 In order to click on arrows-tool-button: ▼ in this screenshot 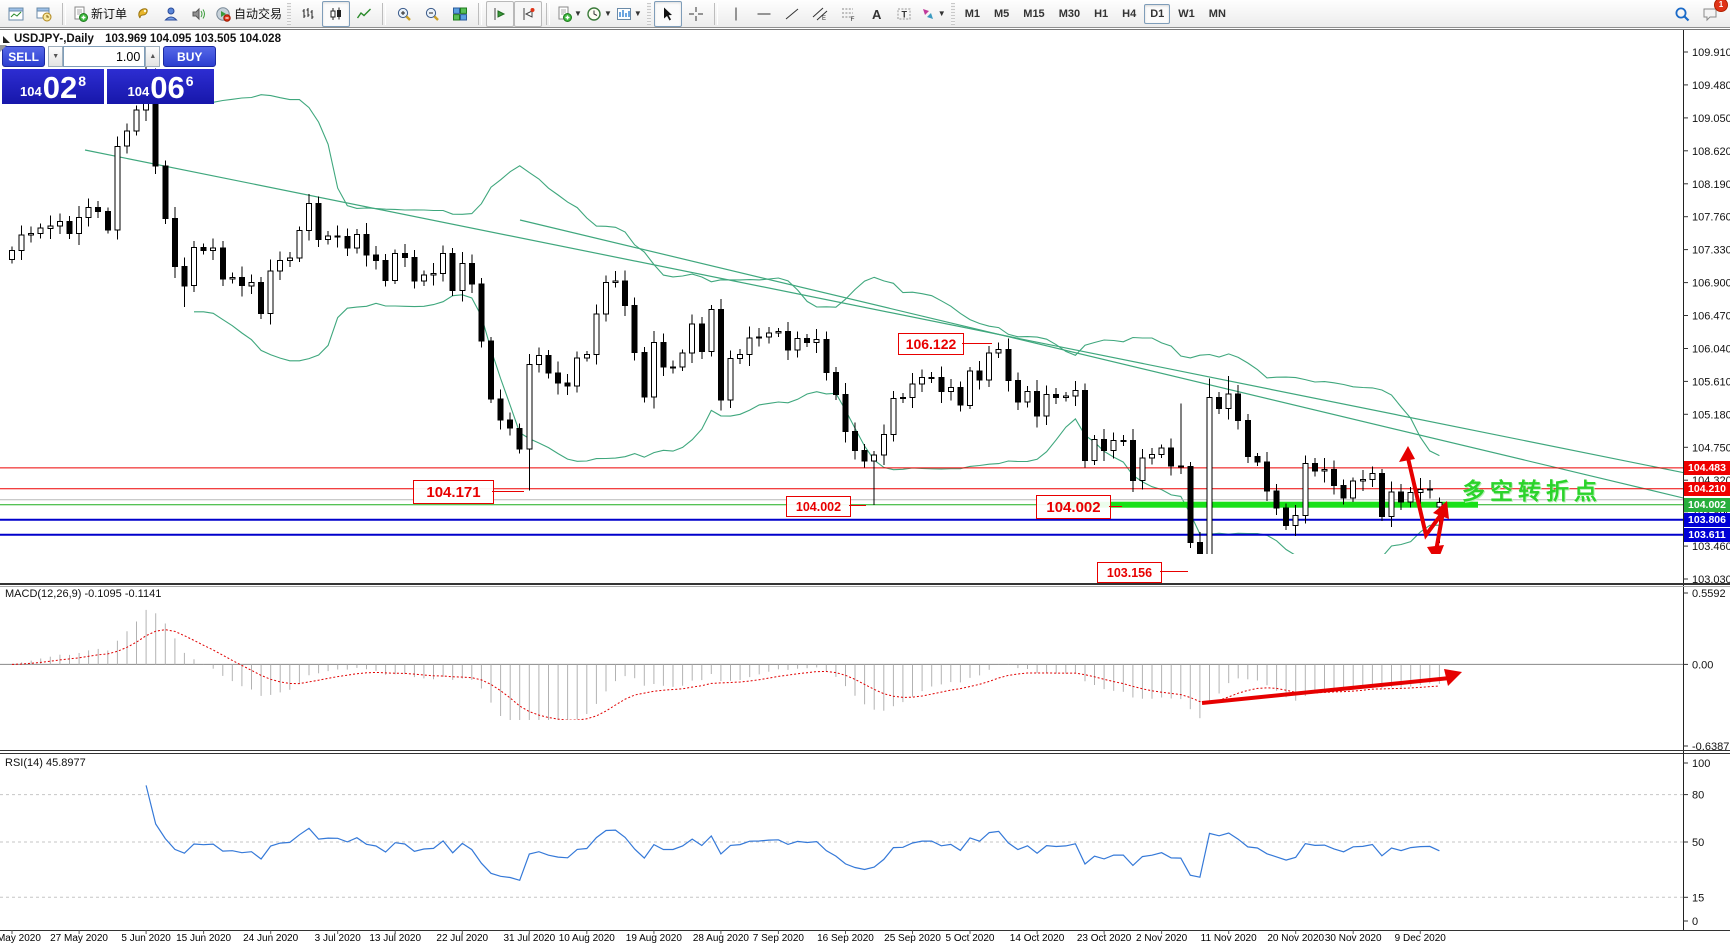, I will do `click(933, 14)`.